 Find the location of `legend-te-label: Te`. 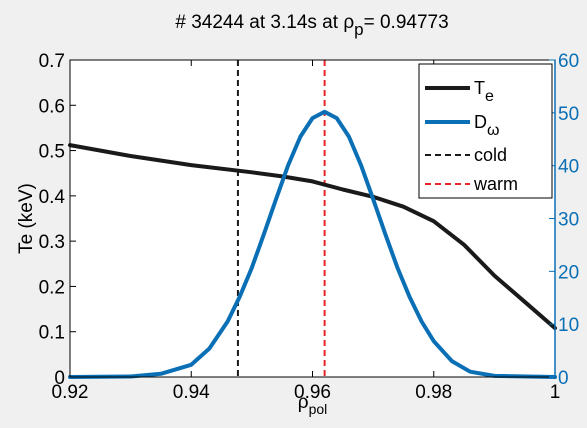

legend-te-label: Te is located at coordinates (484, 91).